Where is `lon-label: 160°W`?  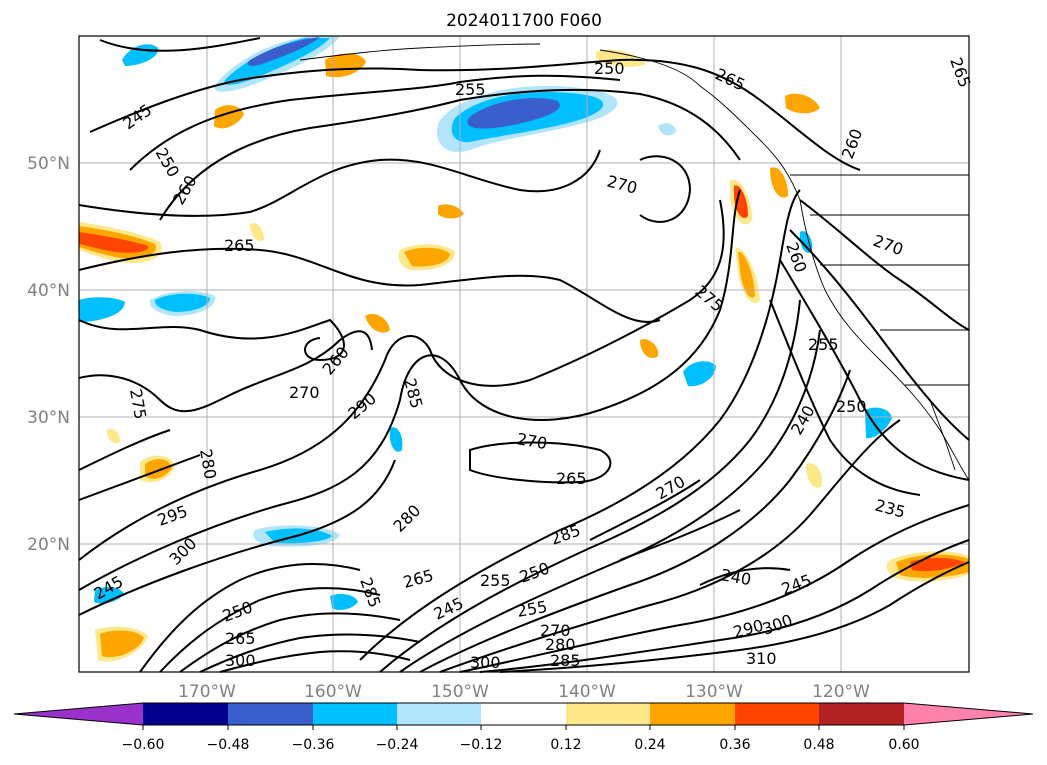
lon-label: 160°W is located at coordinates (333, 692).